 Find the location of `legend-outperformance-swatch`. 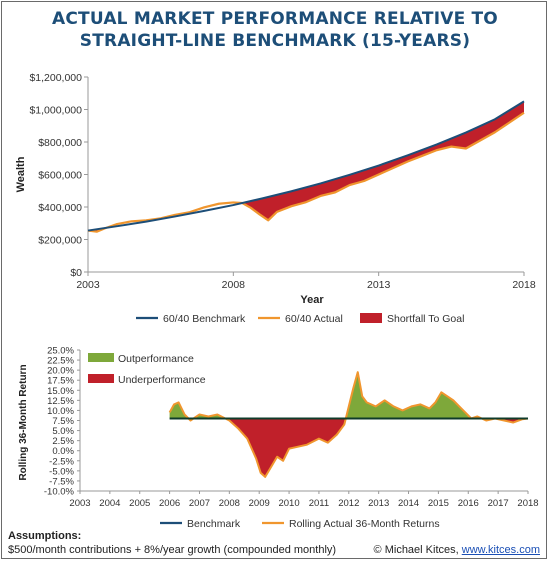

legend-outperformance-swatch is located at coordinates (101, 357).